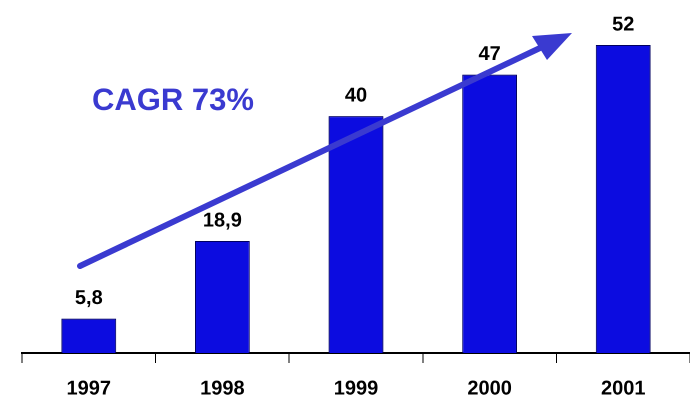 This screenshot has height=419, width=690. Describe the element at coordinates (489, 54) in the screenshot. I see `data-label: 47` at that location.